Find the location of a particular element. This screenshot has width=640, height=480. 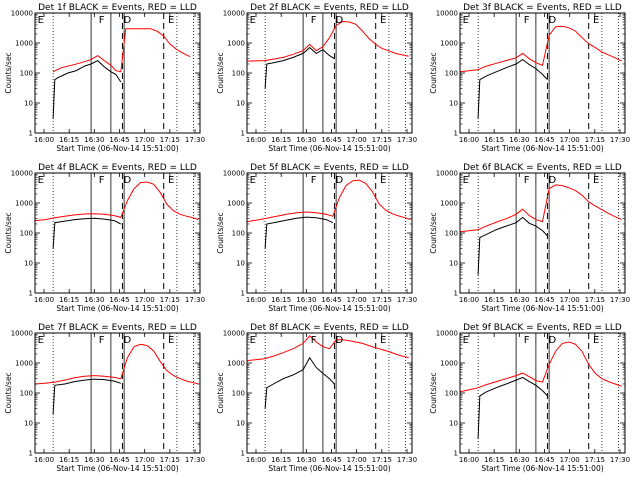

panel-title: Det 9f BLACK = Events, RED = LLD is located at coordinates (542, 328).